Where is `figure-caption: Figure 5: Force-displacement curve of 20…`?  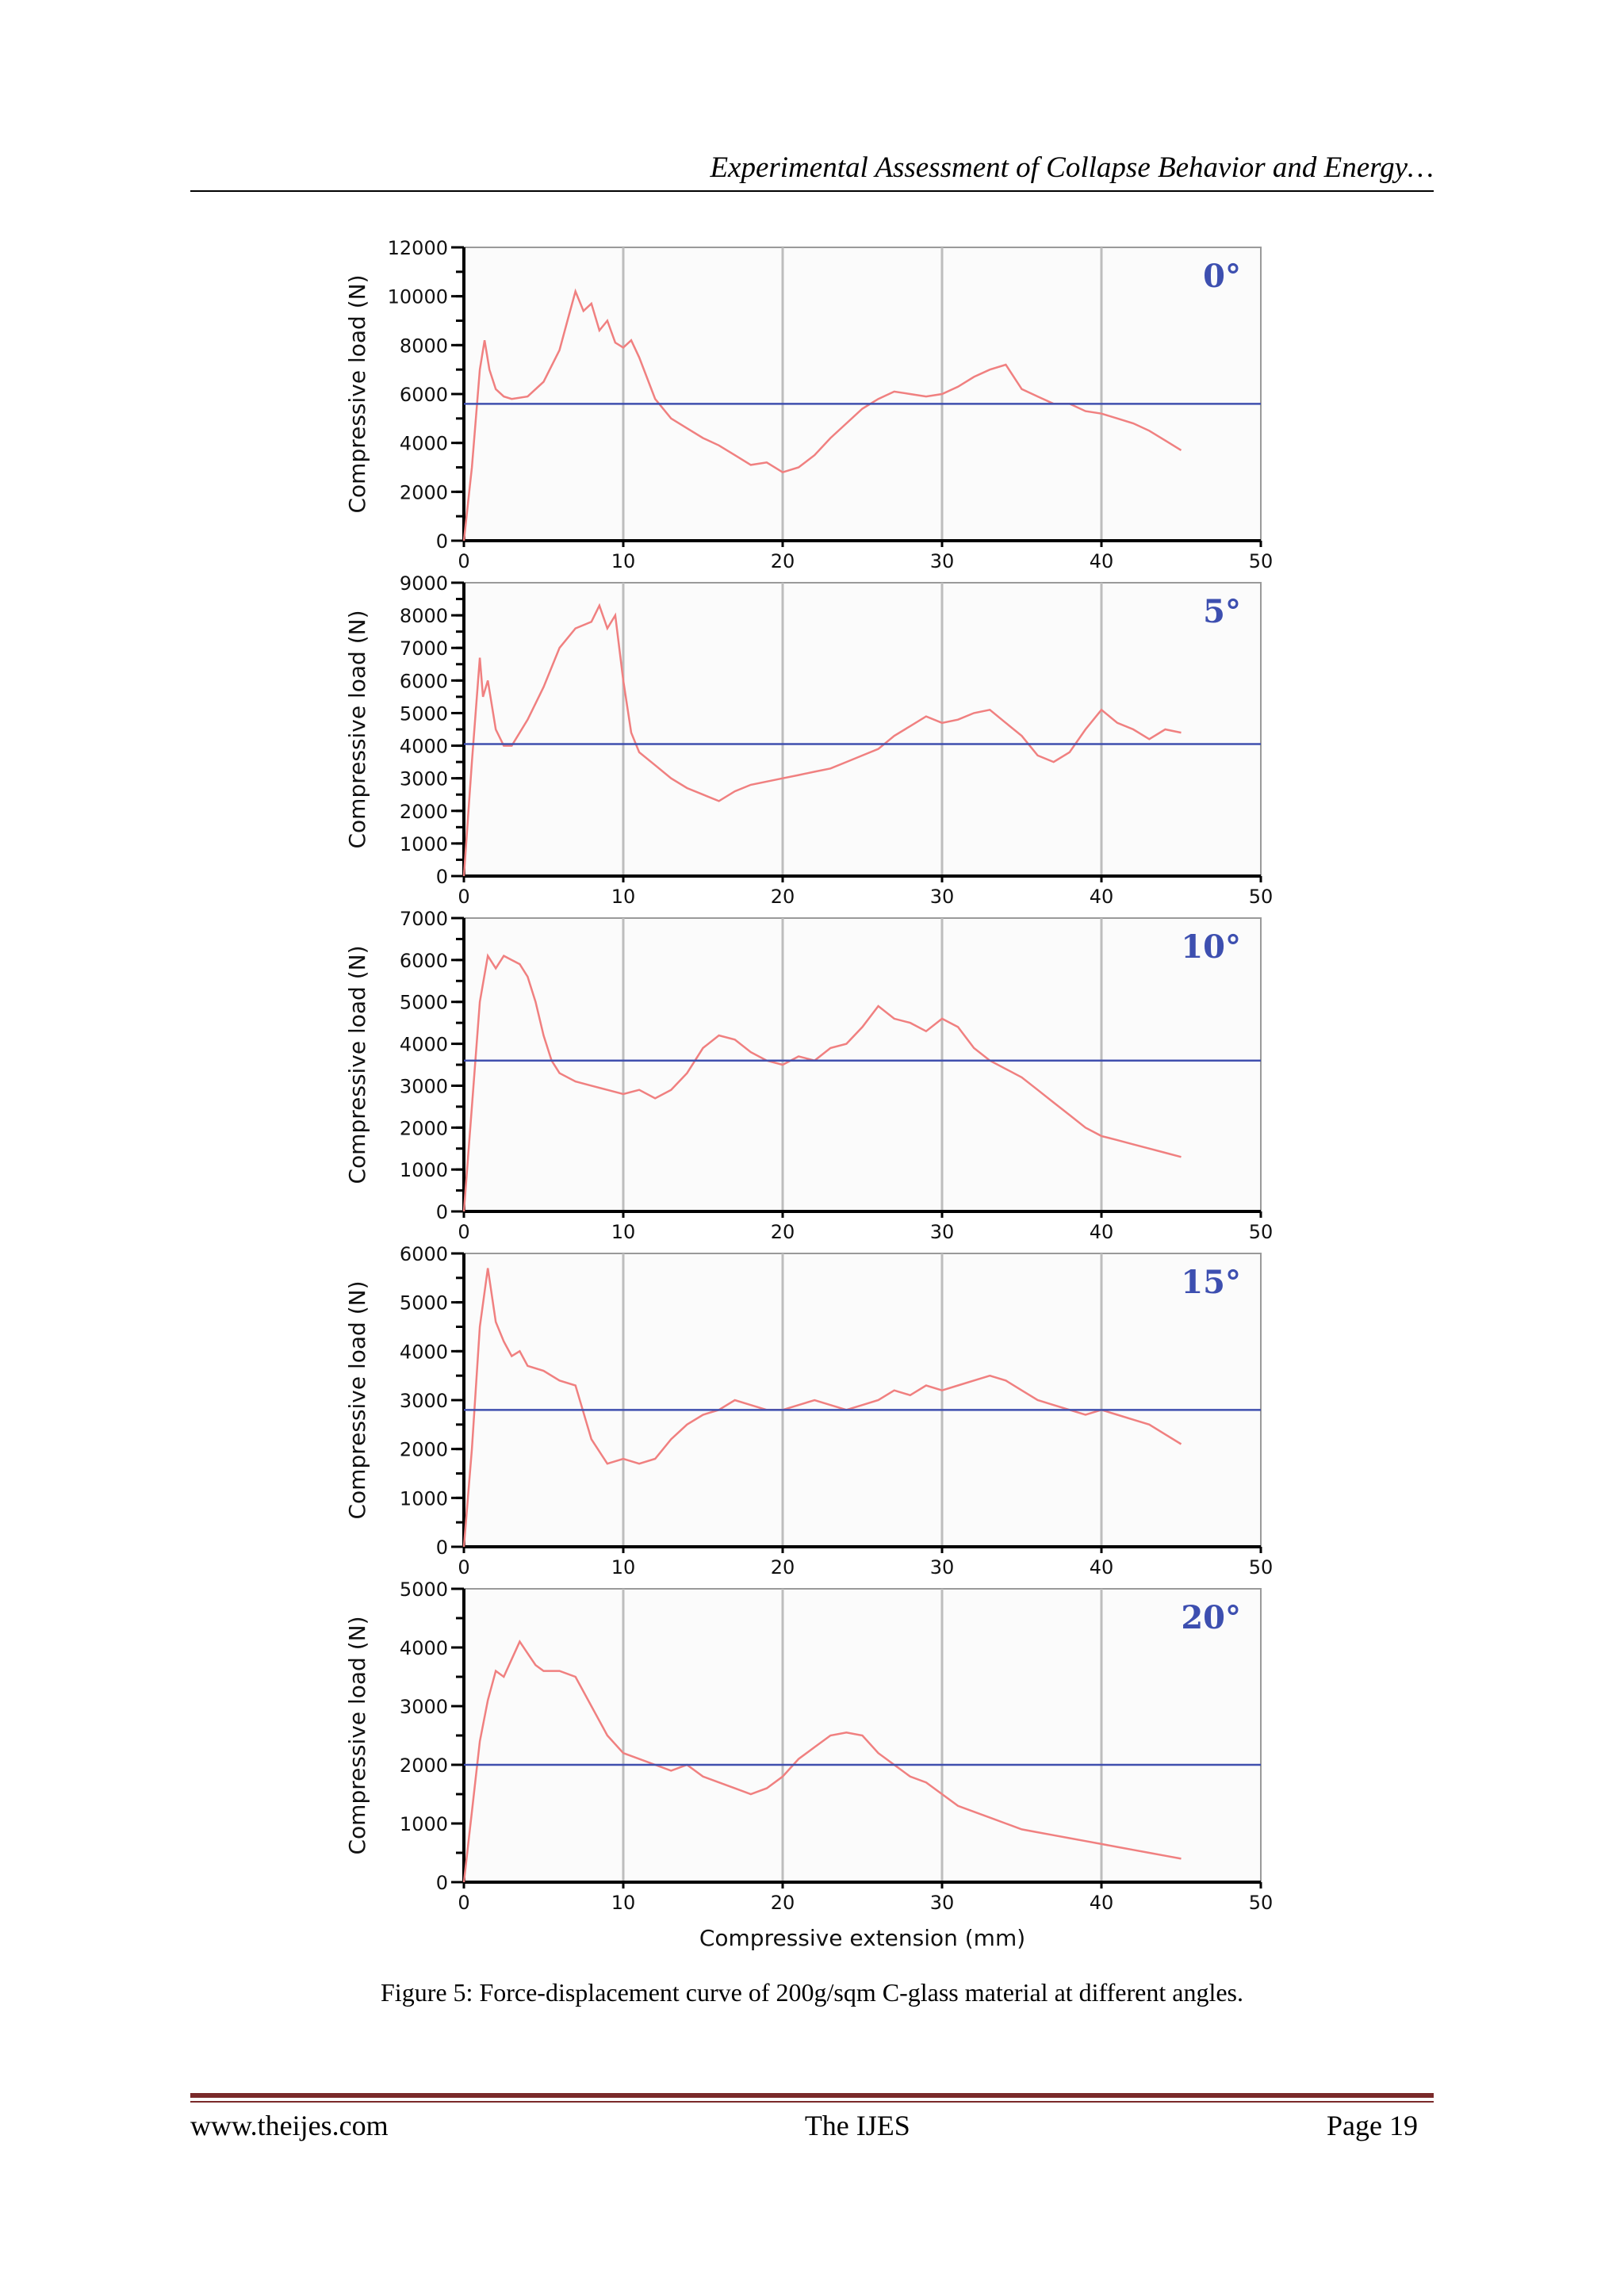
figure-caption: Figure 5: Force-displacement curve of 20… is located at coordinates (812, 1992).